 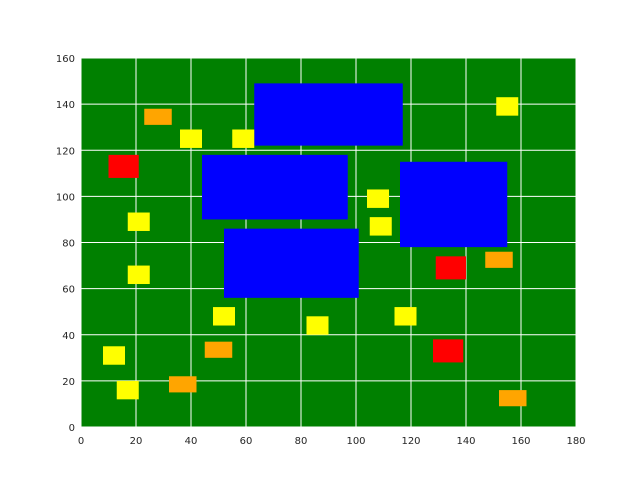 What do you see at coordinates (65, 151) in the screenshot?
I see `y-tick-label: 120` at bounding box center [65, 151].